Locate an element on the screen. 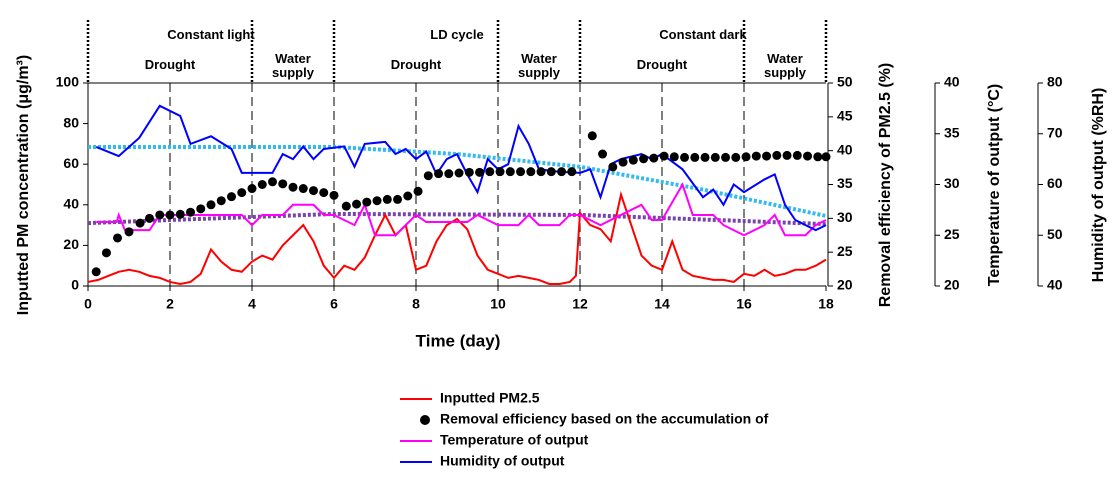 This screenshot has width=1116, height=478. y4-tick-label: 50 is located at coordinates (1055, 234).